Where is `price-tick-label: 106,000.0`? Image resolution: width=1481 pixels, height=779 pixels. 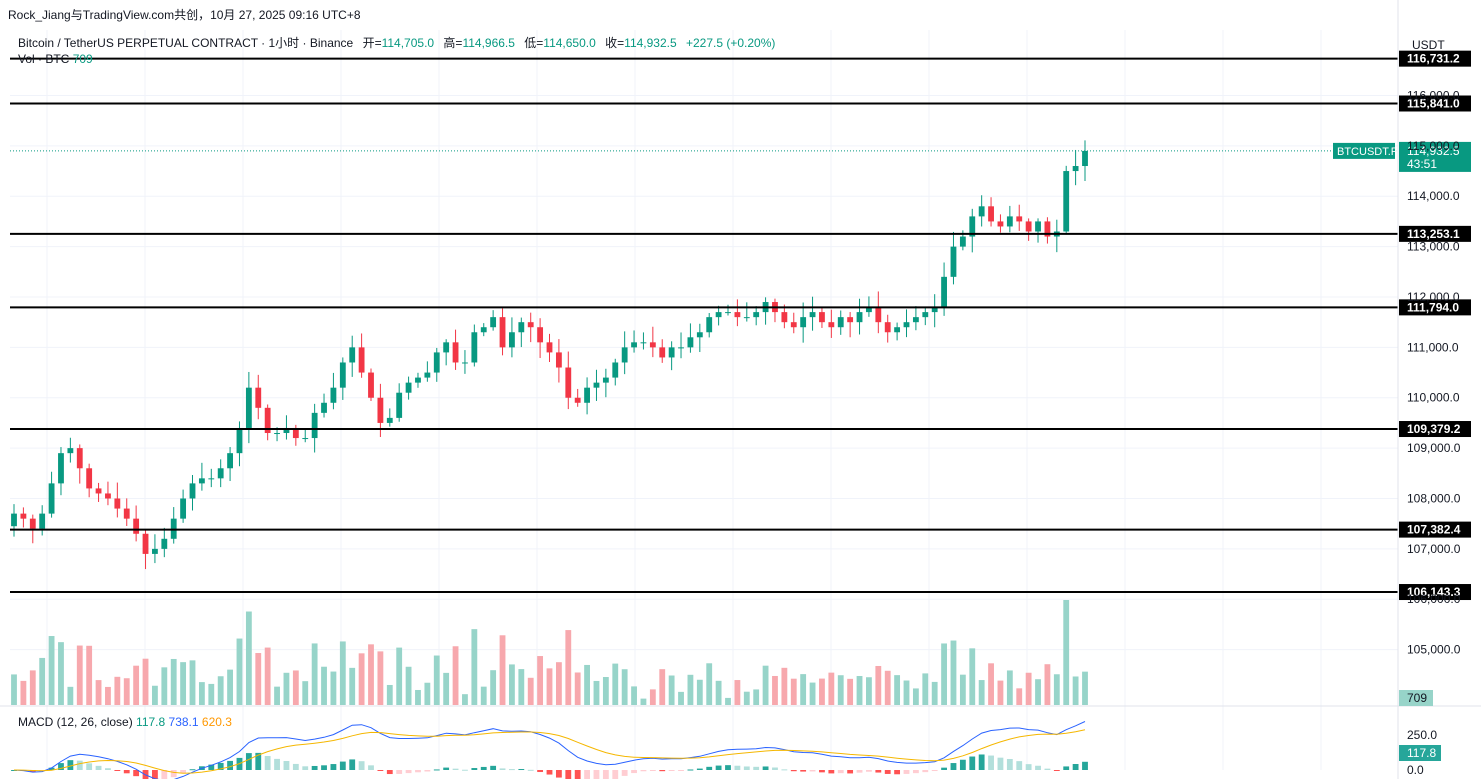
price-tick-label: 106,000.0 is located at coordinates (1434, 599).